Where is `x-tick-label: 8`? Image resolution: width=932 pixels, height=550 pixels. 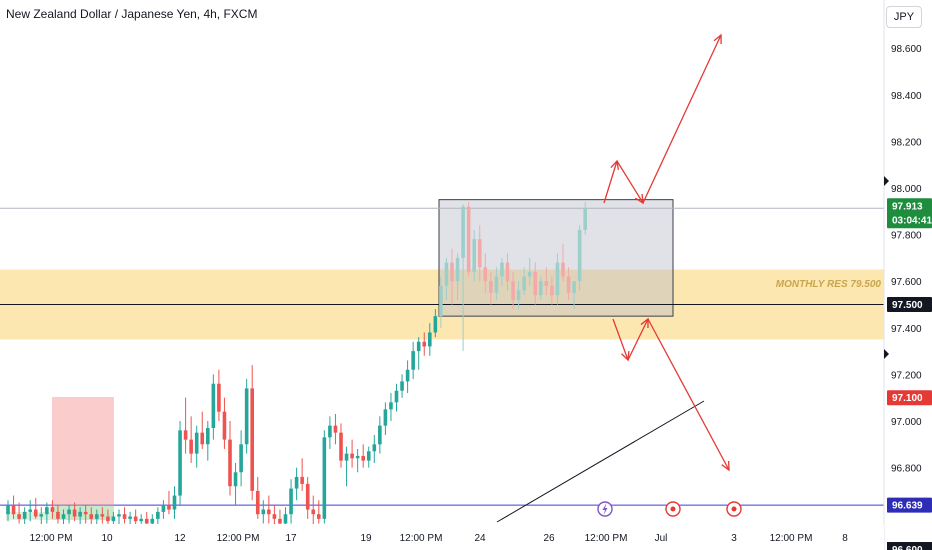 x-tick-label: 8 is located at coordinates (845, 538).